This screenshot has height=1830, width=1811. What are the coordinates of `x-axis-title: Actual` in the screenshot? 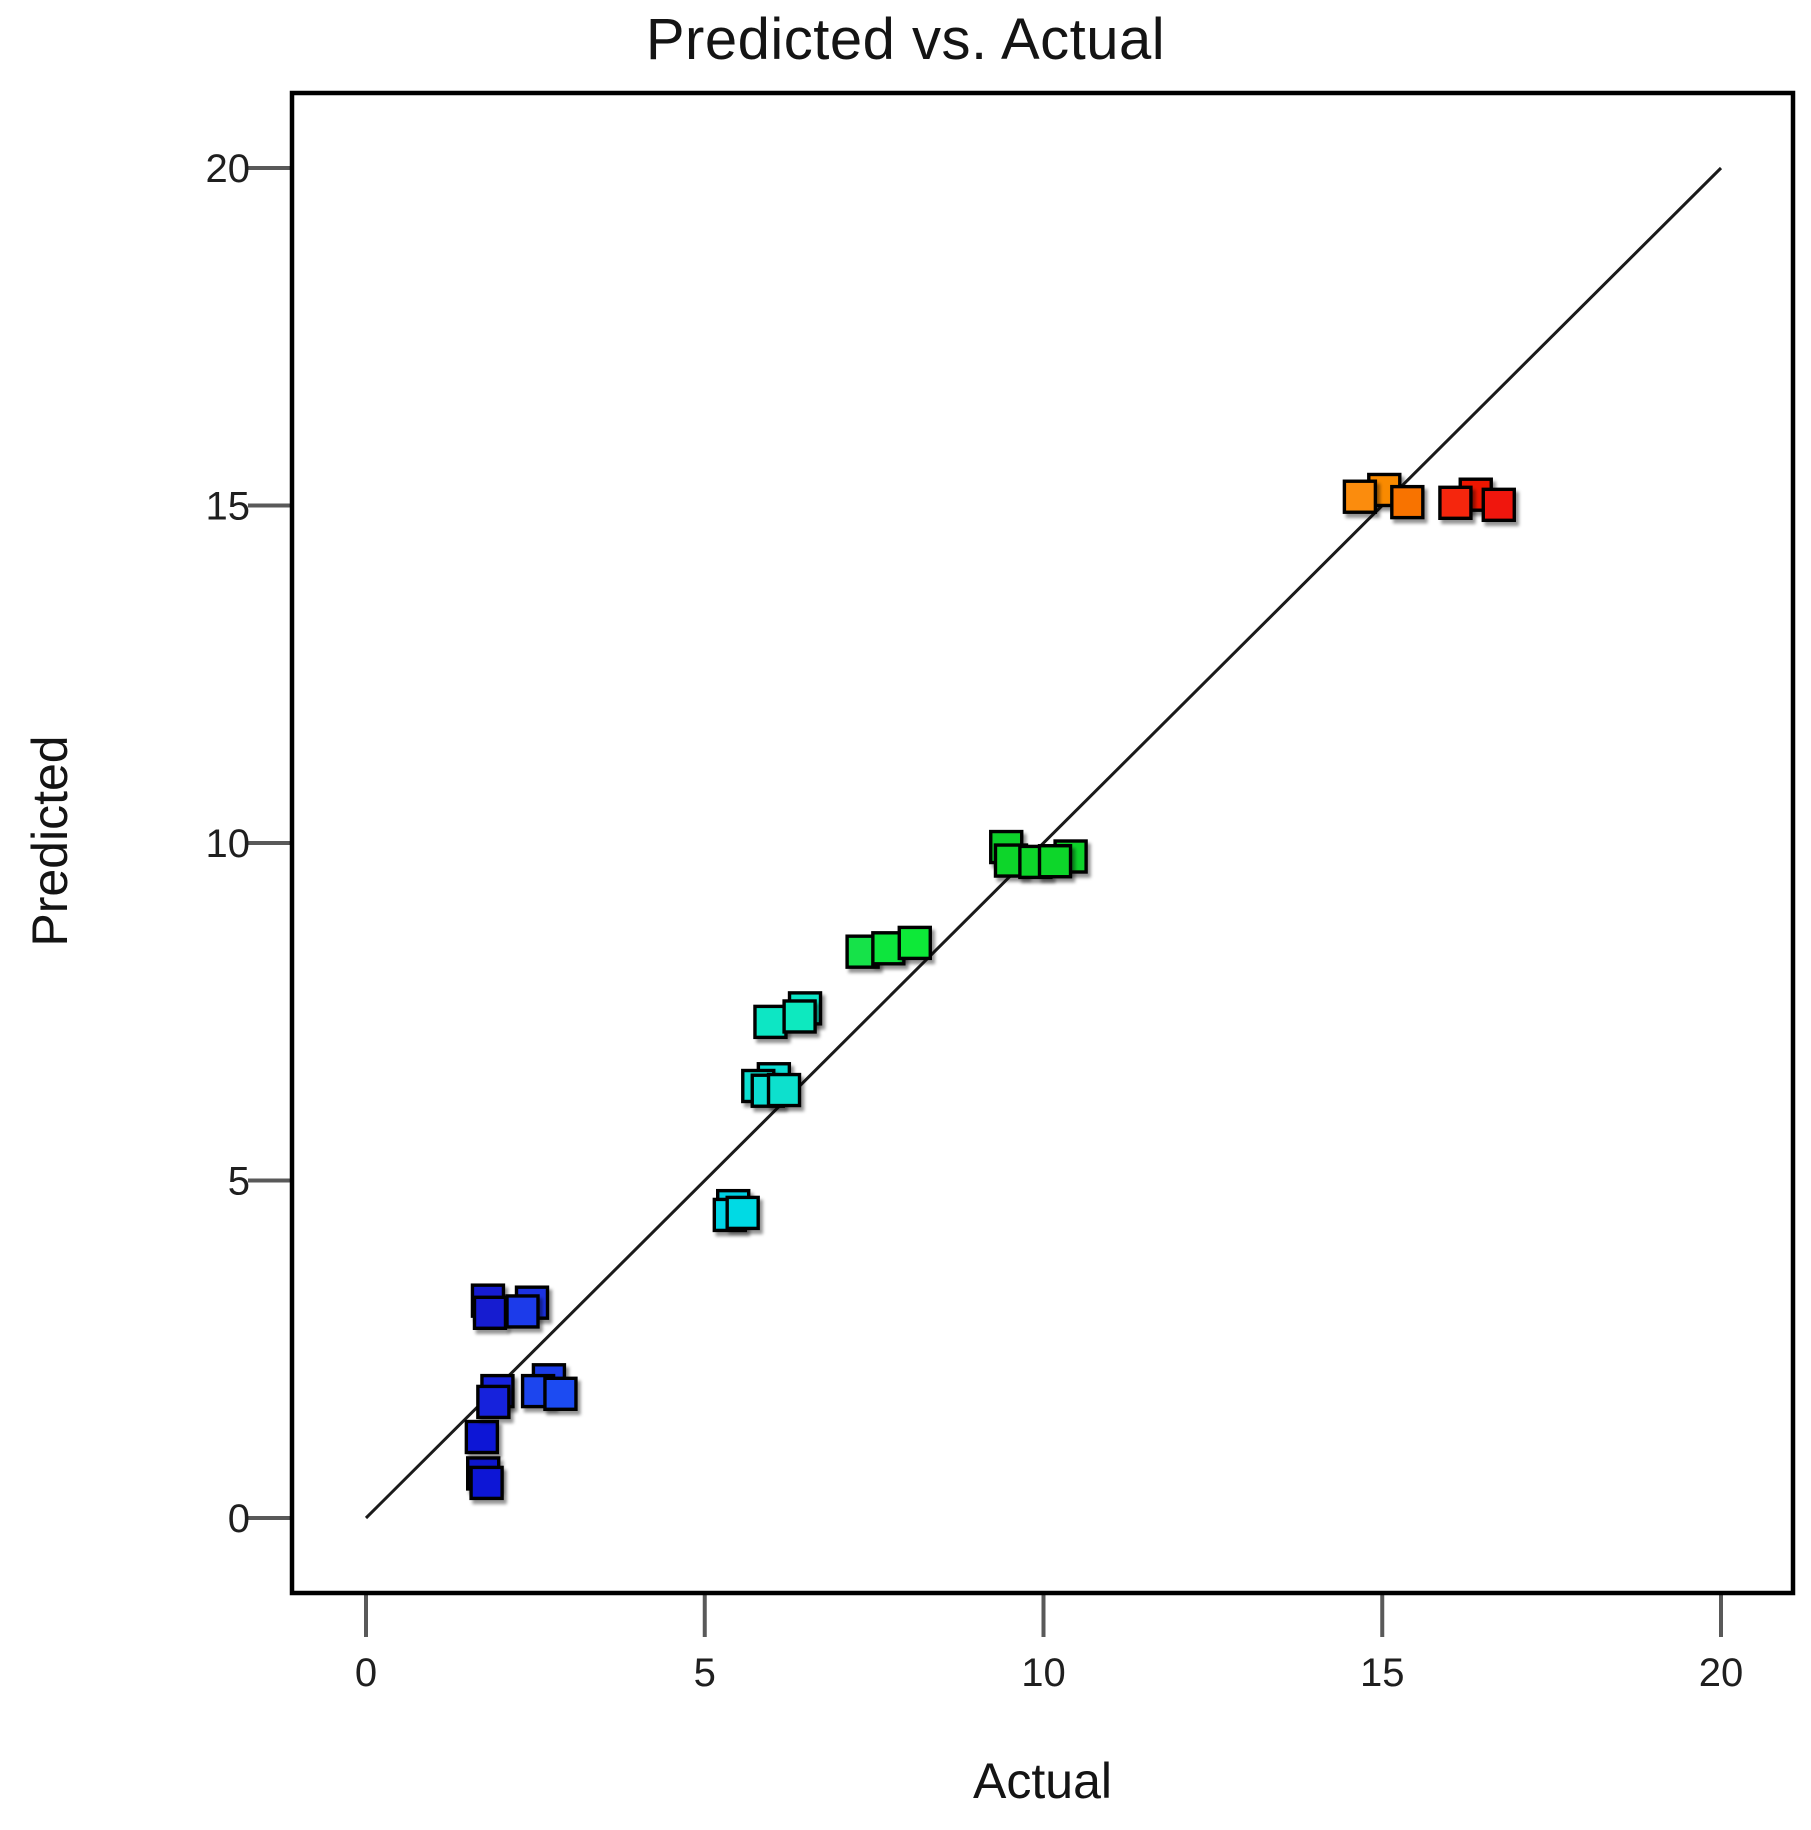 It's located at (1042, 1781).